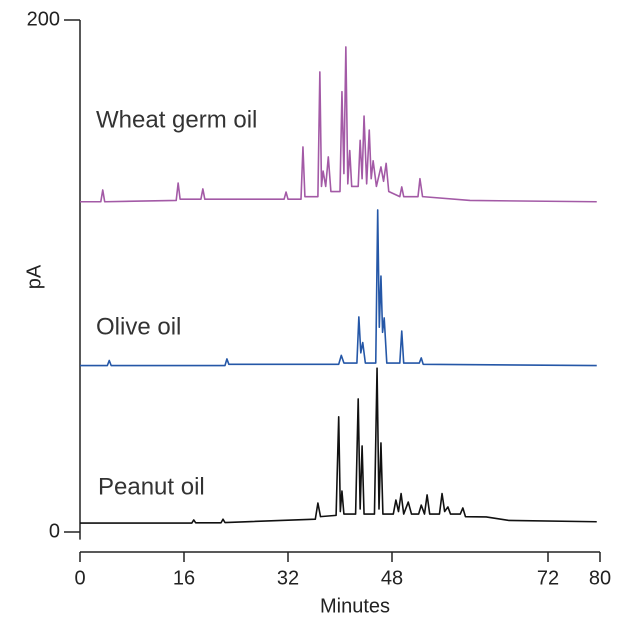 This screenshot has width=626, height=622. Describe the element at coordinates (288, 578) in the screenshot. I see `x-tick-label: 32` at that location.